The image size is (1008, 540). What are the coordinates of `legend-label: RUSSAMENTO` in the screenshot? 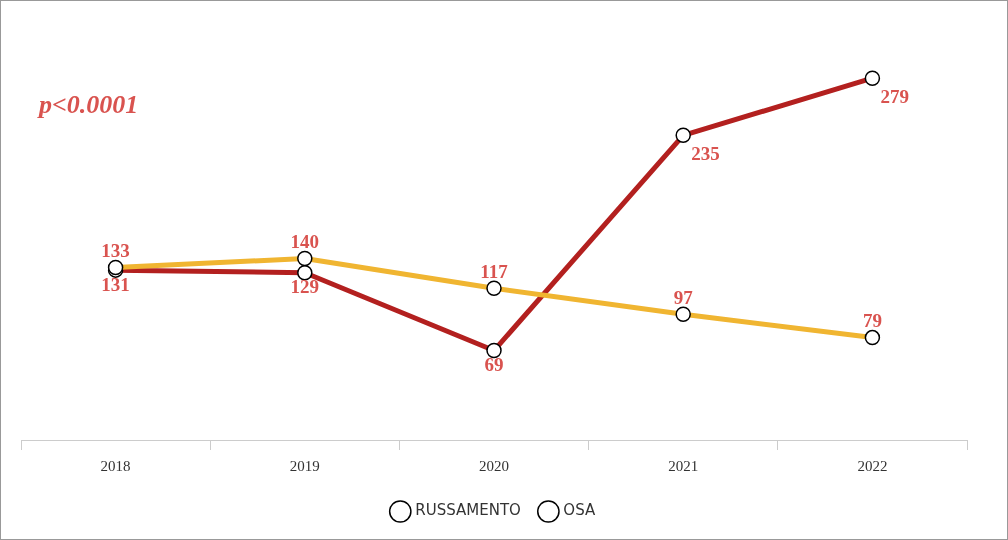 It's located at (468, 510).